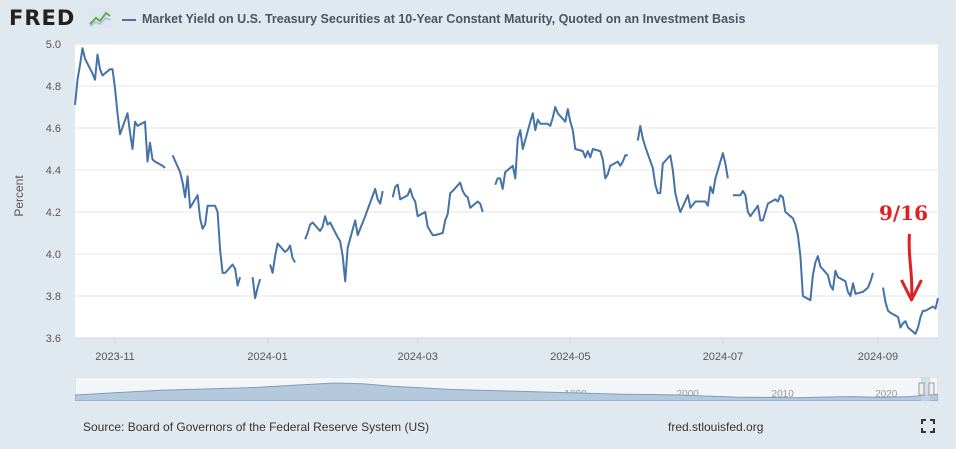 The width and height of the screenshot is (956, 449). Describe the element at coordinates (53, 45) in the screenshot. I see `y-tick-label: 5.0` at that location.